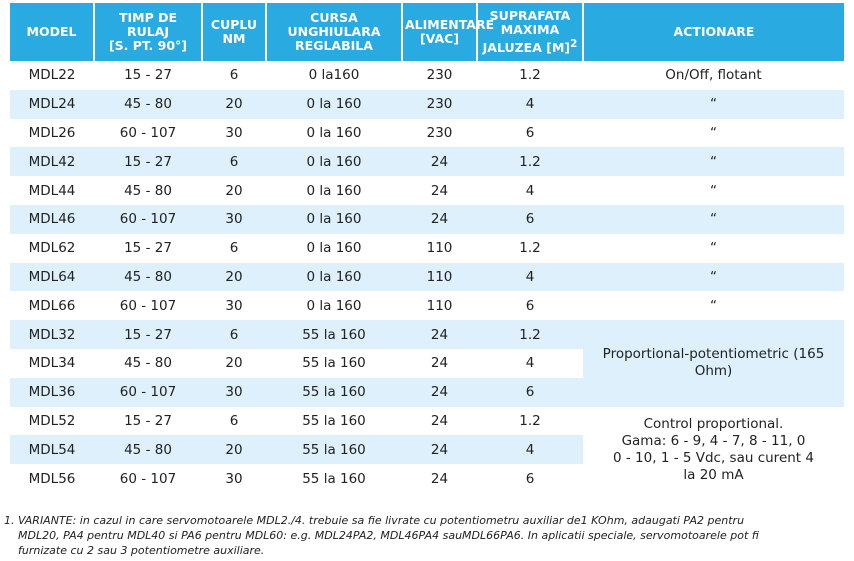  I want to click on table-row: MDL66 60 - 107 30 0 la 160 110 6 “, so click(427, 305).